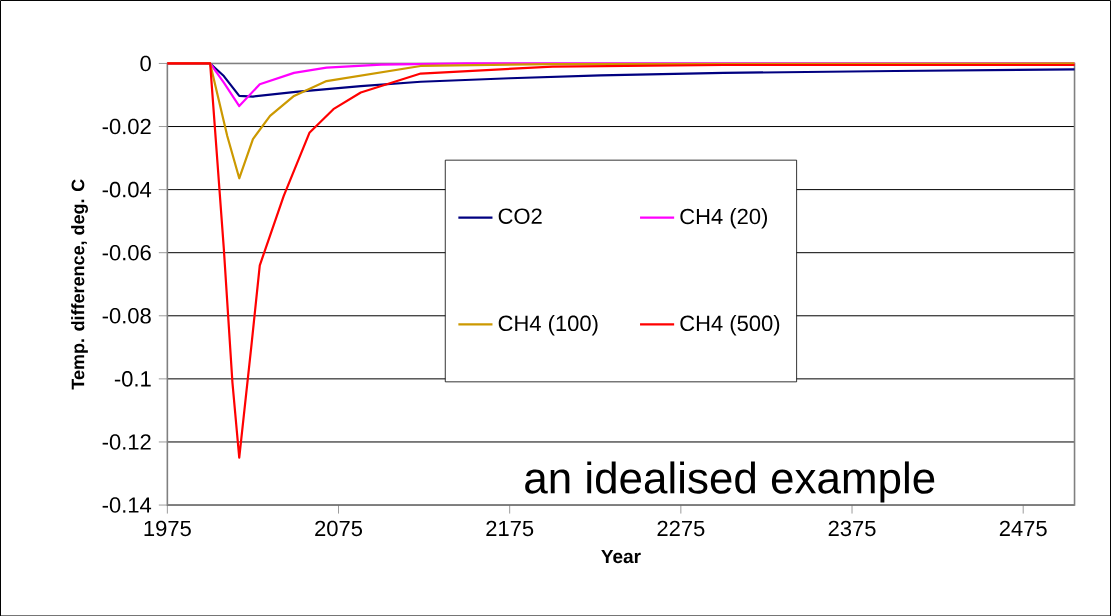  I want to click on legend-label: CO2, so click(520, 216).